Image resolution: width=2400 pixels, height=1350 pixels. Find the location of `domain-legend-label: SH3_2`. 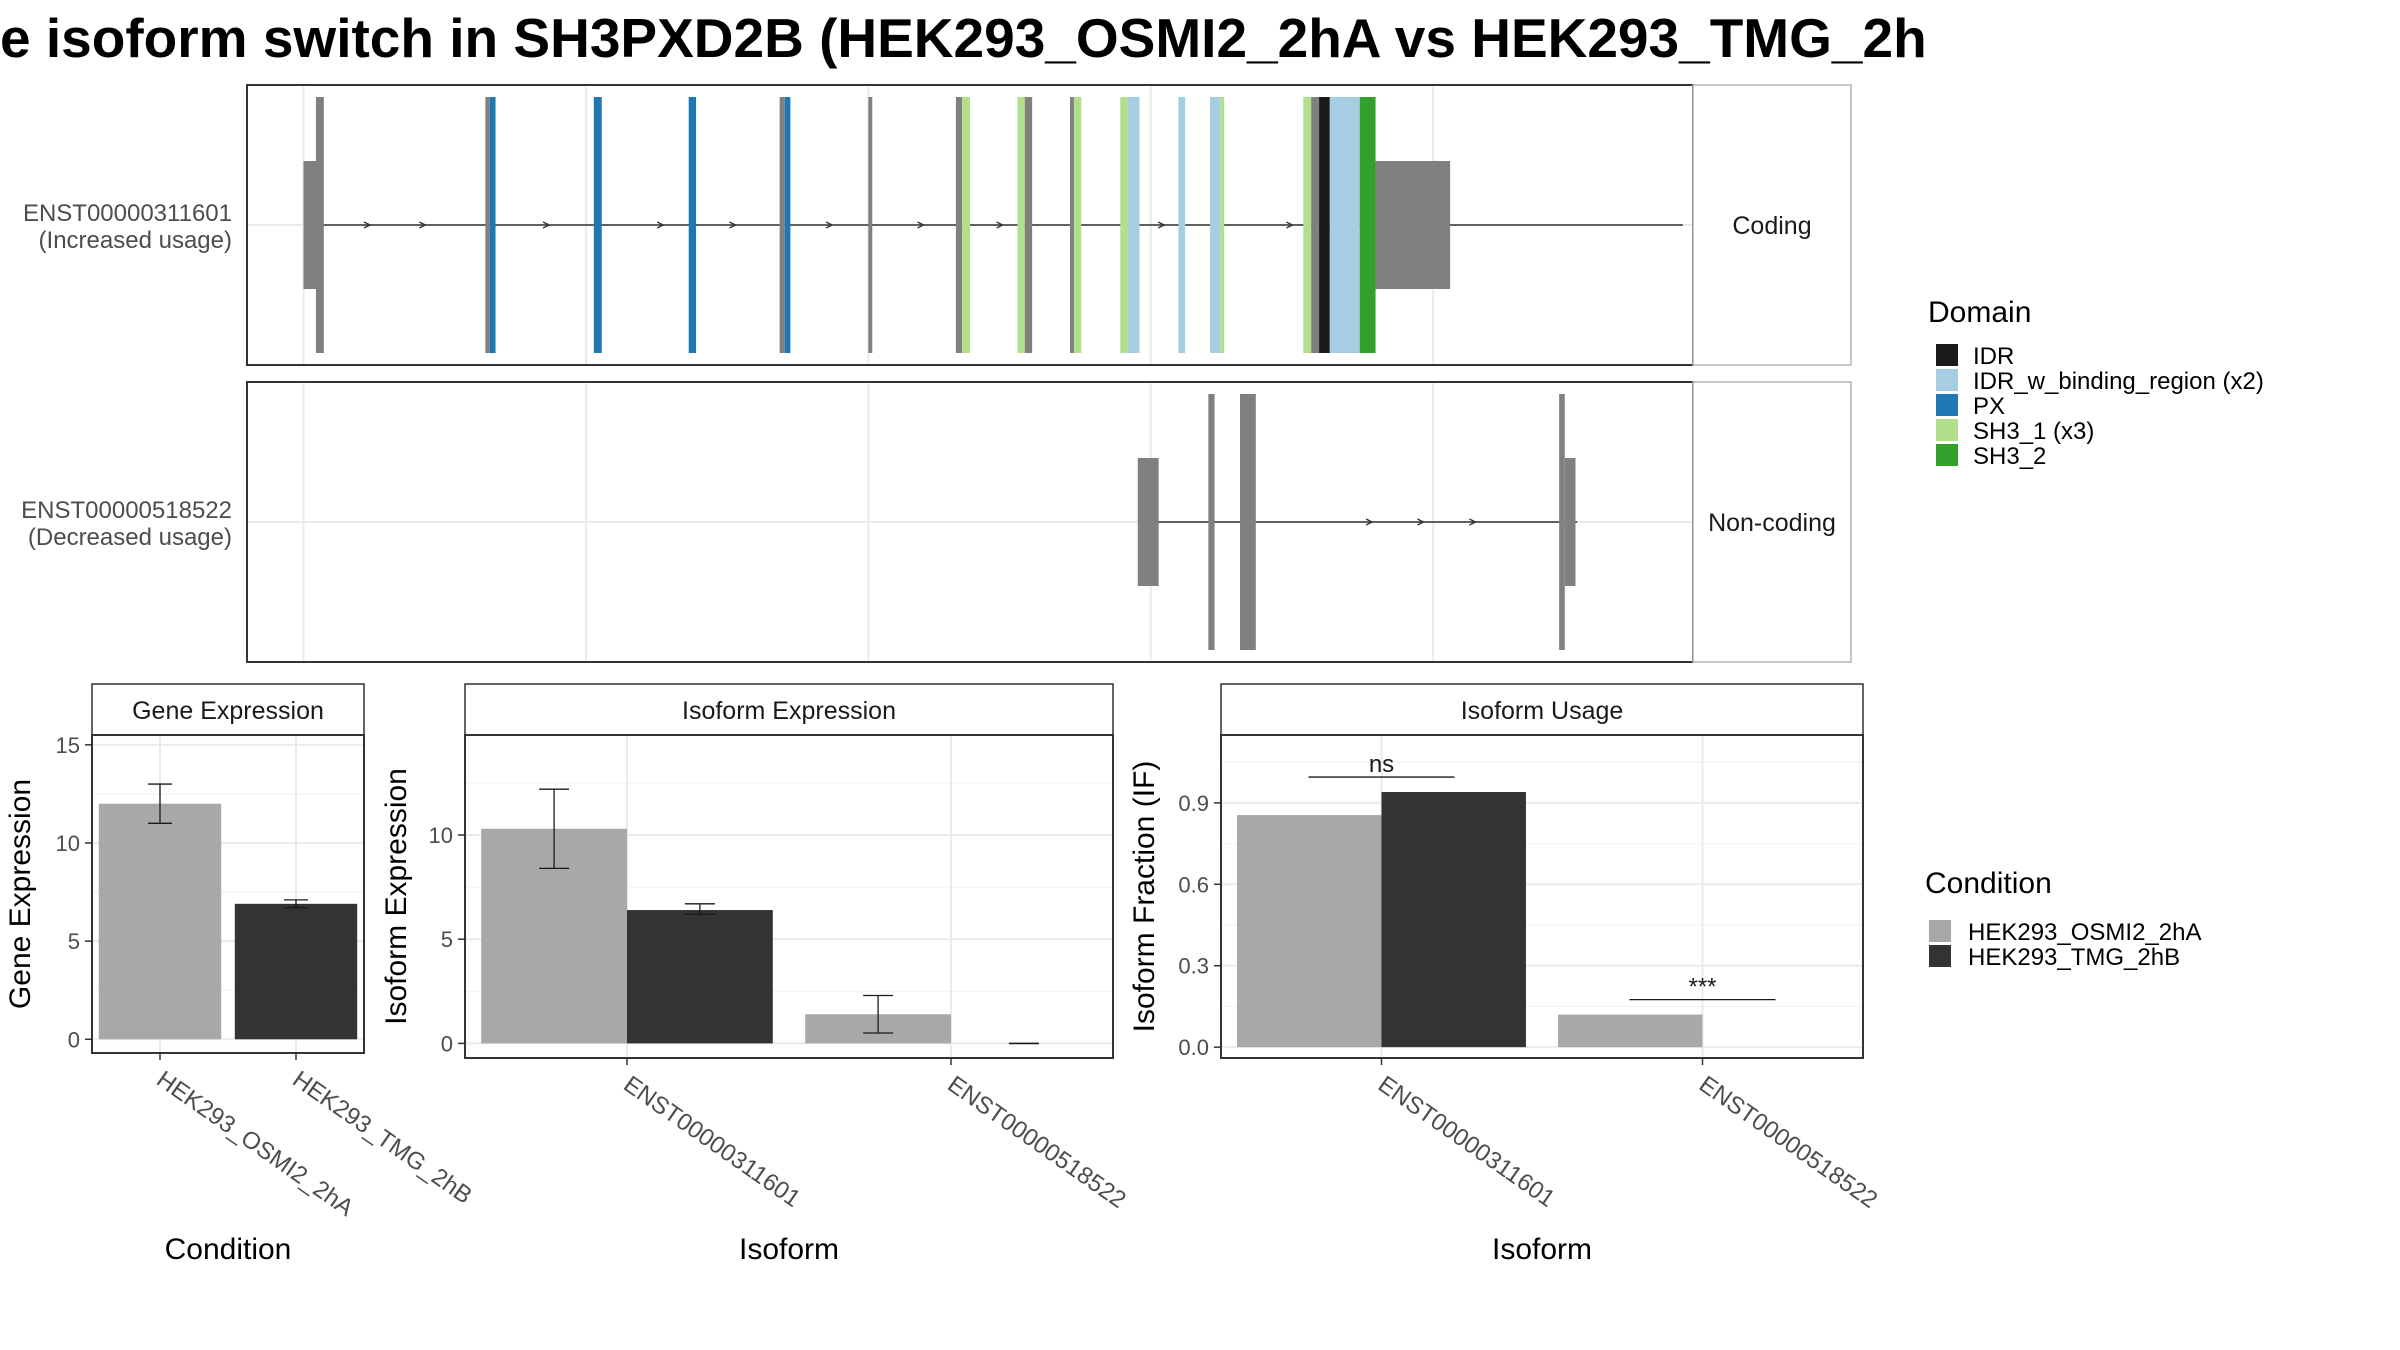

domain-legend-label: SH3_2 is located at coordinates (2009, 456).